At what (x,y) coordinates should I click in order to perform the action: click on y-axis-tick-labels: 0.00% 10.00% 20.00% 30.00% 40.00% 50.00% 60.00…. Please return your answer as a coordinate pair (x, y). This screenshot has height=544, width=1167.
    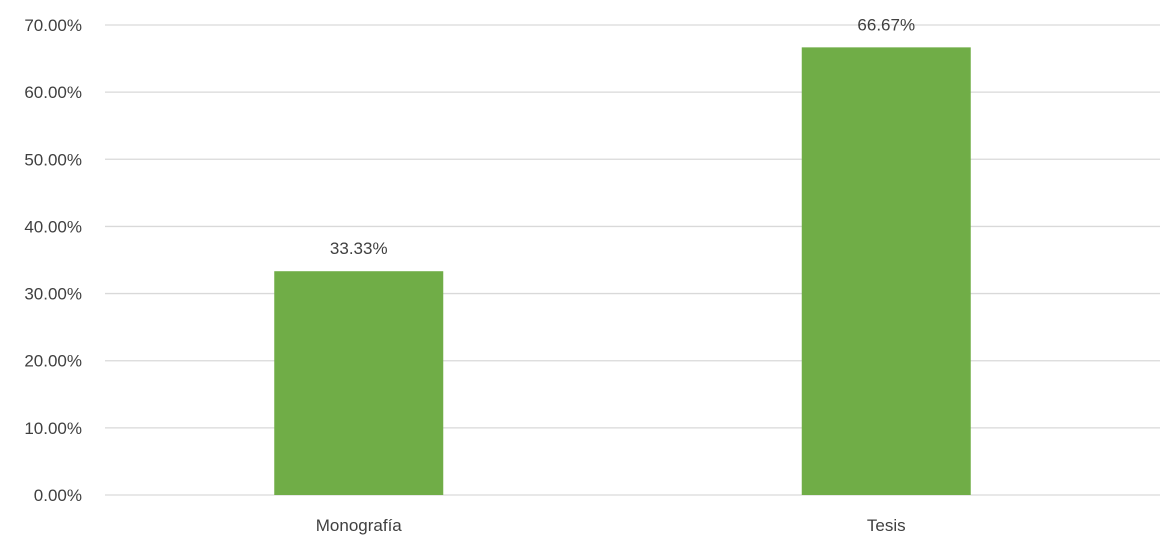
    Looking at the image, I should click on (53, 260).